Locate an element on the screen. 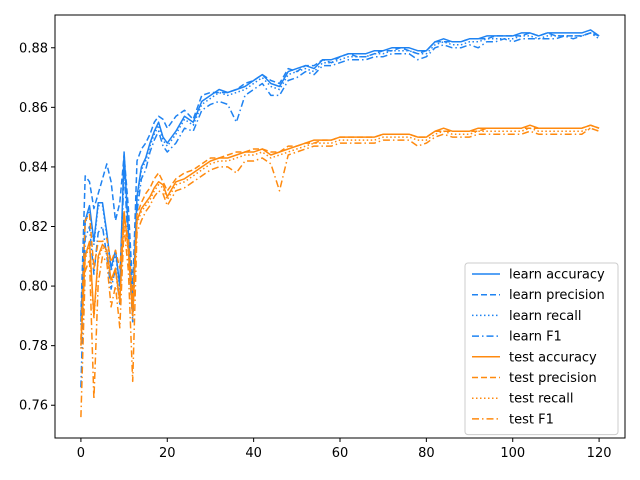 The image size is (640, 480). legend-box is located at coordinates (541, 349).